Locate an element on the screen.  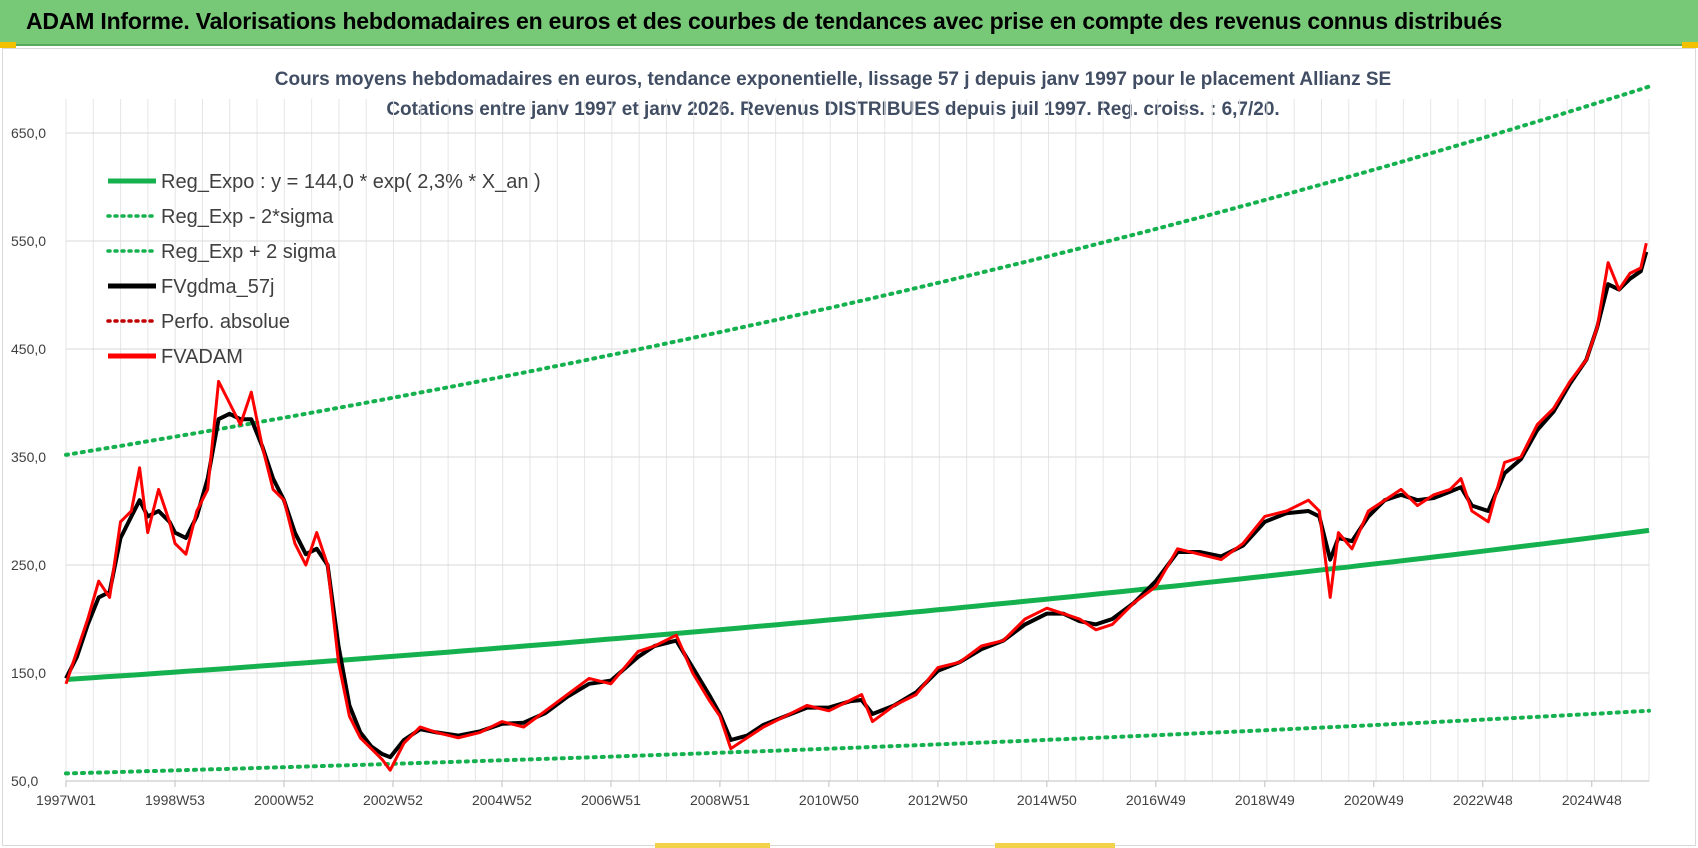
y-tick-label: 350,0 is located at coordinates (28, 457).